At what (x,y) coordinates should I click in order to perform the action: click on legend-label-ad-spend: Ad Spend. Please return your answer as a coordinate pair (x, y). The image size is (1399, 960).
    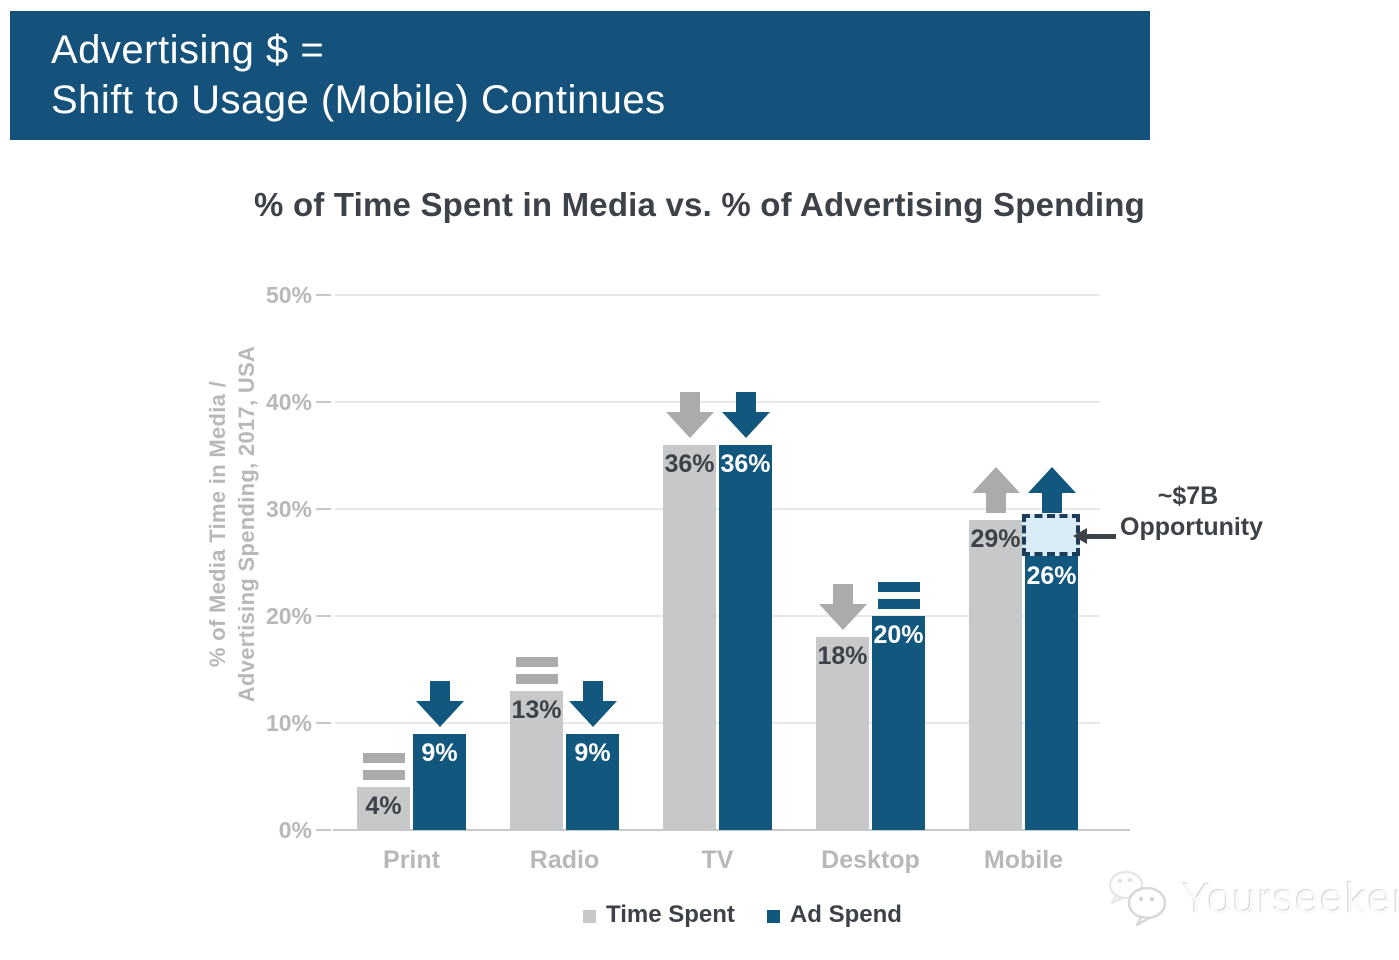
    Looking at the image, I should click on (845, 914).